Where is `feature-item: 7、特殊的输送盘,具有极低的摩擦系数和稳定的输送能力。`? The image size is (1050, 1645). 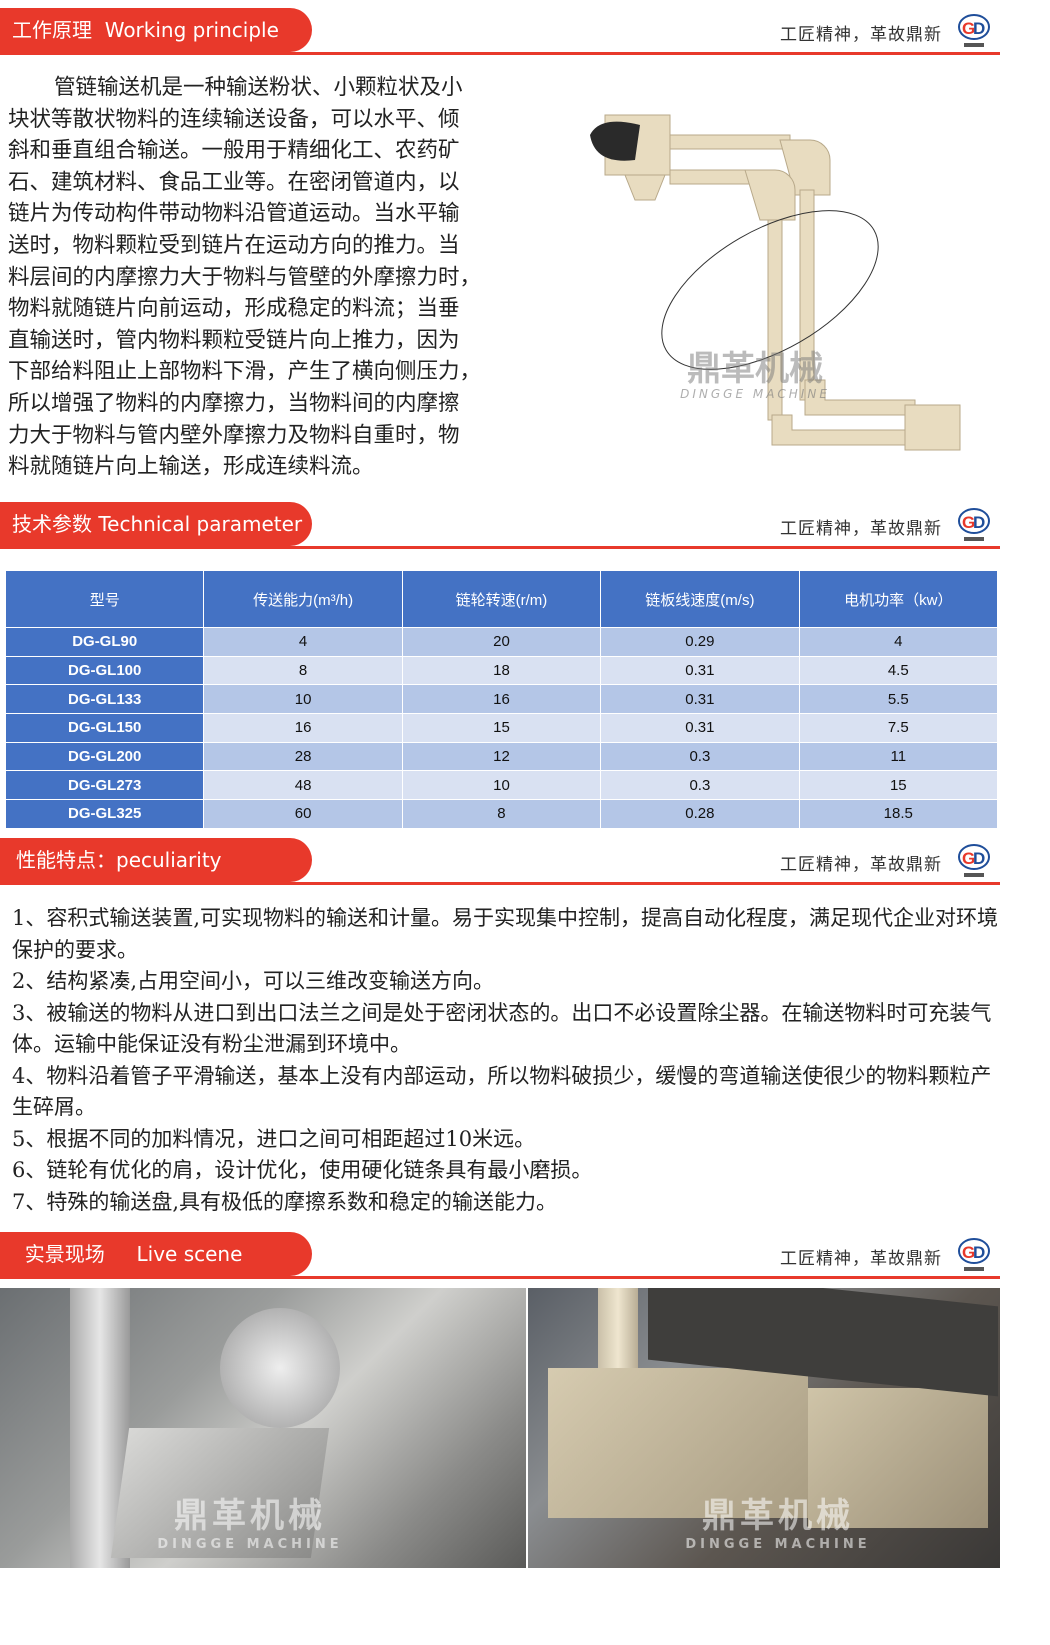 feature-item: 7、特殊的输送盘,具有极低的摩擦系数和稳定的输送能力。 is located at coordinates (285, 1201).